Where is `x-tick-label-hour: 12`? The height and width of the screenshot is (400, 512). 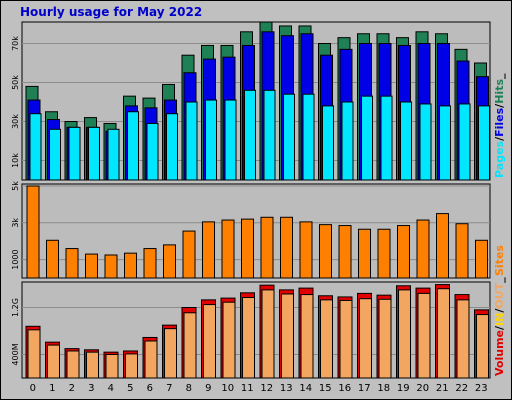 x-tick-label-hour: 12 is located at coordinates (266, 388).